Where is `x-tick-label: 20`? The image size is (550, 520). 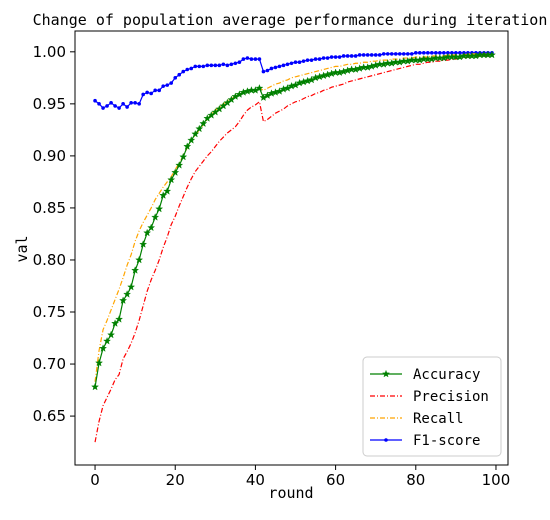 x-tick-label: 20 is located at coordinates (175, 480).